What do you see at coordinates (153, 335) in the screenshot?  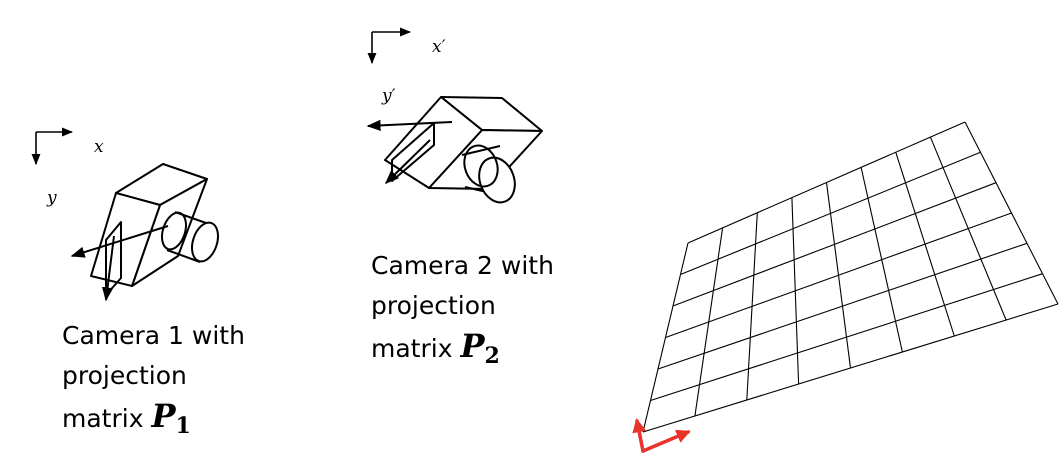 I see `camera1-caption-line1: Camera 1 with` at bounding box center [153, 335].